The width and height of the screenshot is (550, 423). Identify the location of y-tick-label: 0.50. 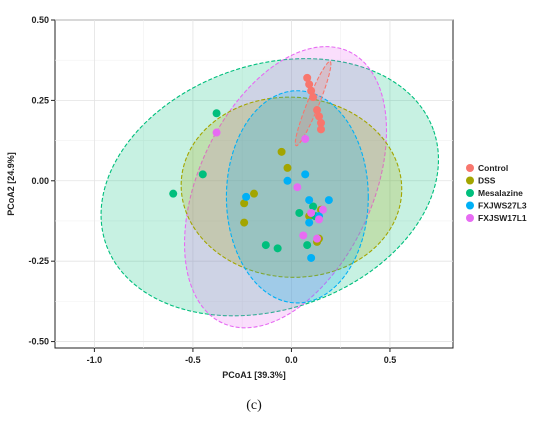
(40, 20).